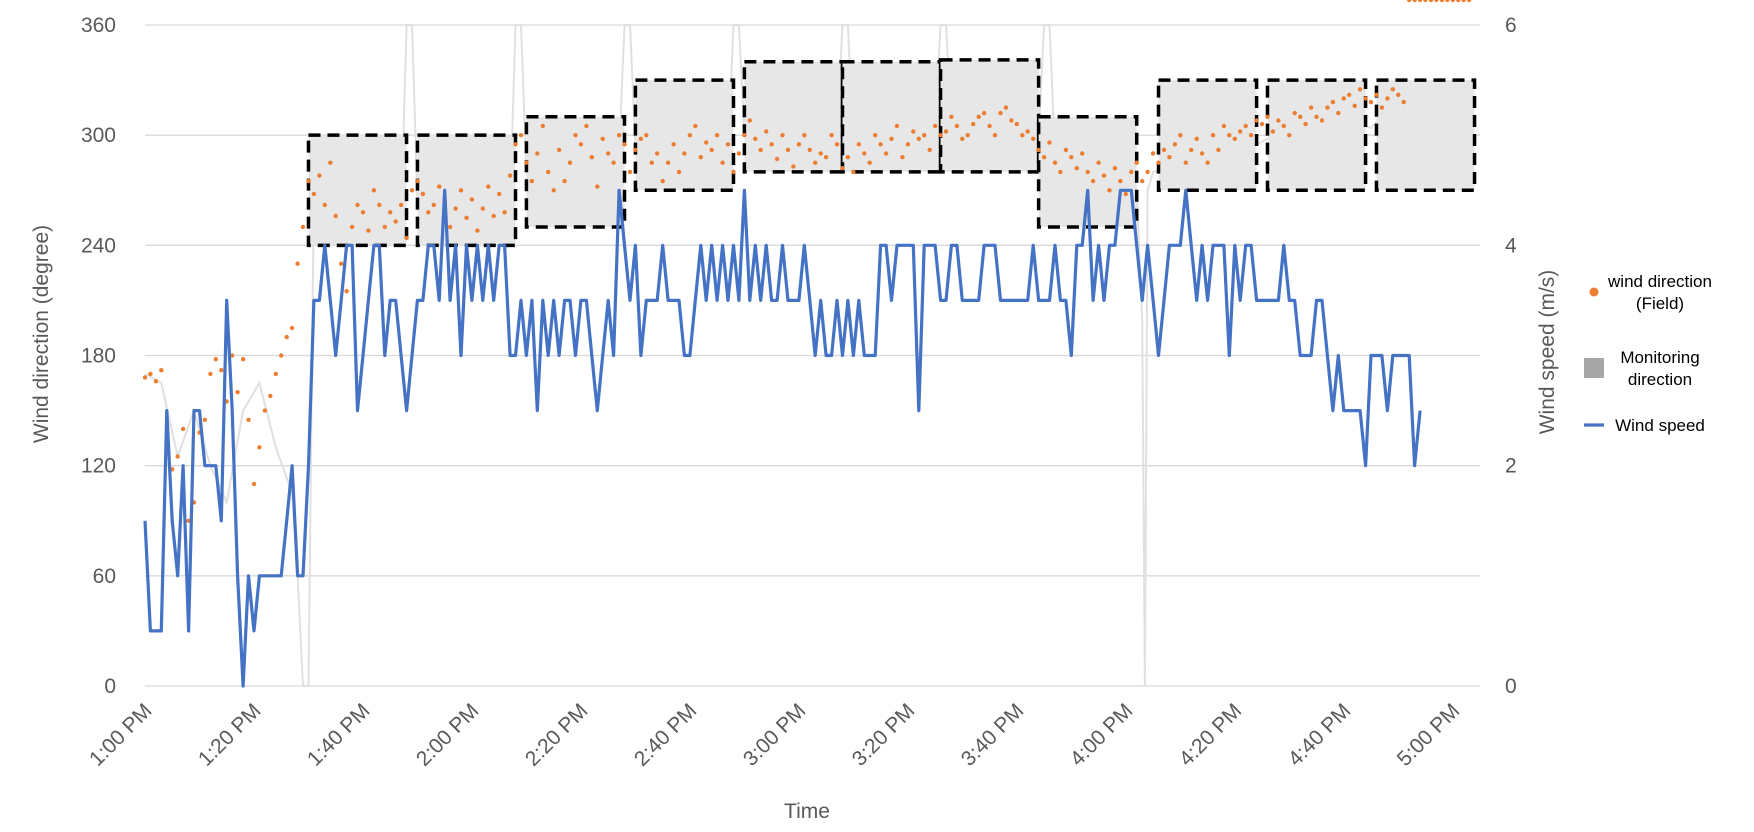 The image size is (1754, 832). Describe the element at coordinates (1511, 466) in the screenshot. I see `right-tick-label: 2` at that location.